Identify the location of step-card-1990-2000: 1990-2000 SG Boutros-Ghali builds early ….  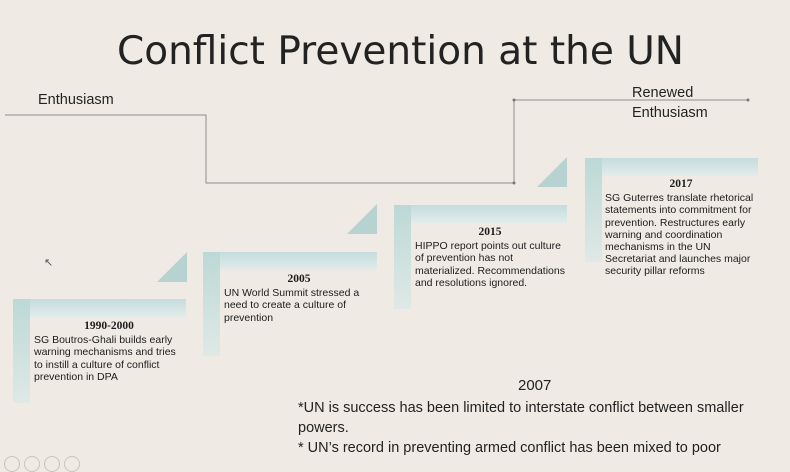
(109, 351).